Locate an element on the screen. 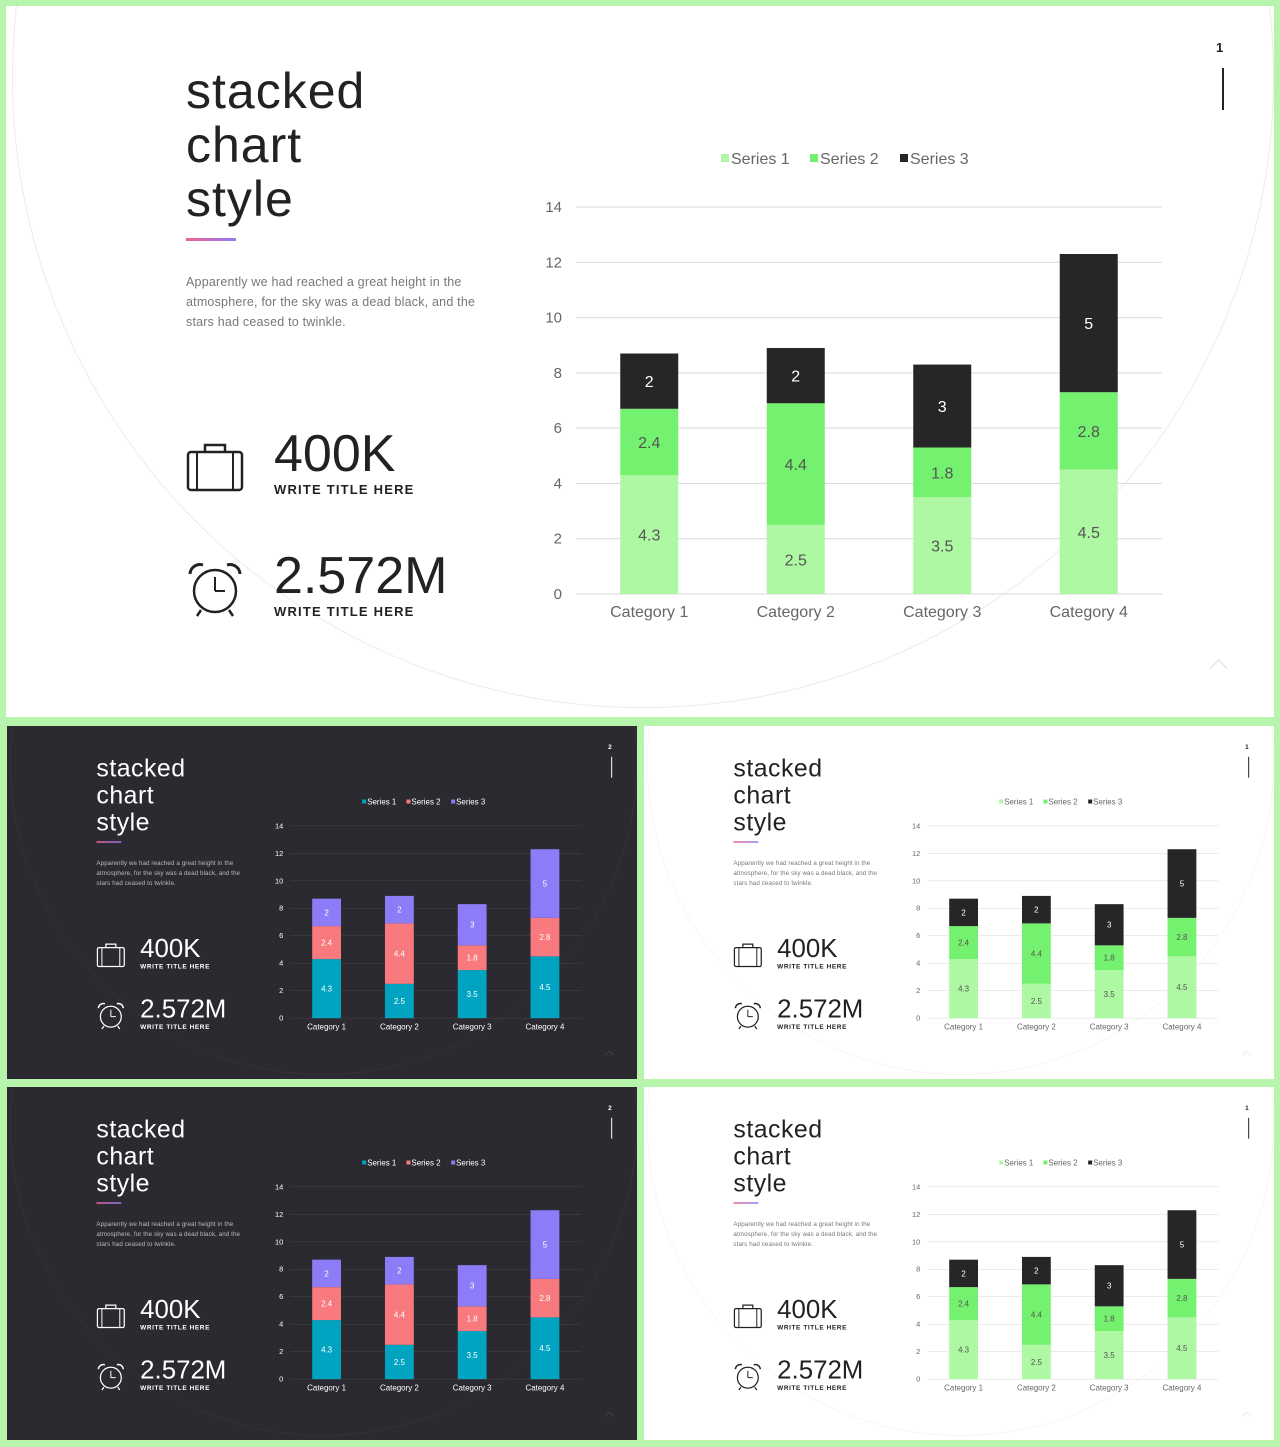 This screenshot has height=1447, width=1280. stat-label: WRITE TITLE HERE is located at coordinates (812, 1388).